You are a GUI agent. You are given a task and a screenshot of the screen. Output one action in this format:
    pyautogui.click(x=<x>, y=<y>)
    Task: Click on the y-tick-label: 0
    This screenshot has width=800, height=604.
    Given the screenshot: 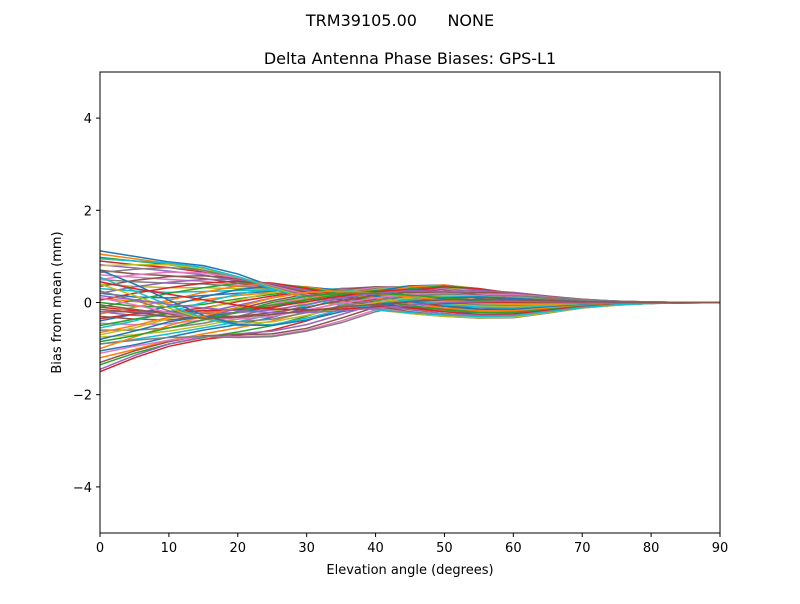 What is the action you would take?
    pyautogui.click(x=88, y=304)
    